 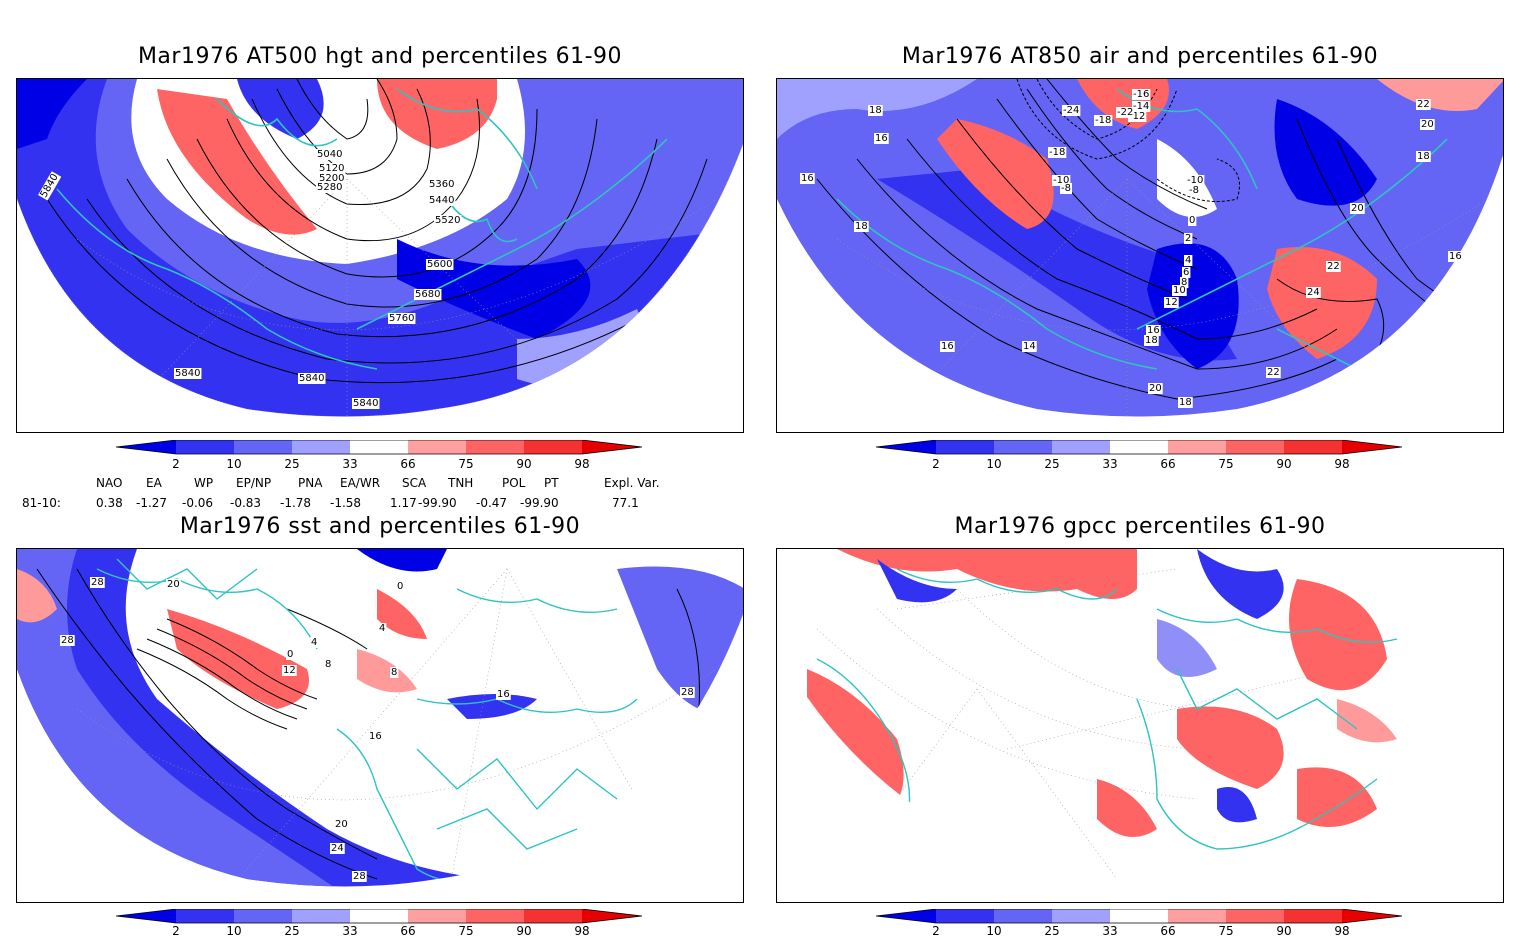 What do you see at coordinates (492, 503) in the screenshot?
I see `tele-value: -0.47` at bounding box center [492, 503].